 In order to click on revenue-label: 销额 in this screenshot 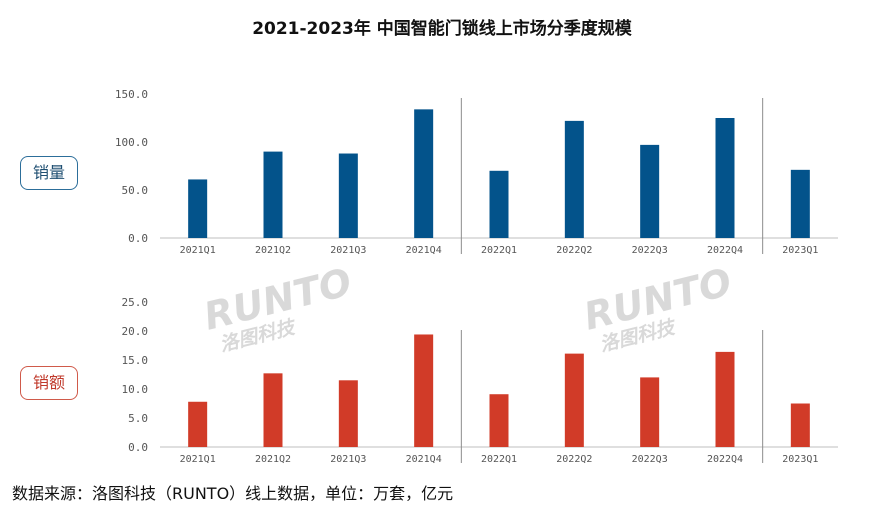, I will do `click(49, 383)`.